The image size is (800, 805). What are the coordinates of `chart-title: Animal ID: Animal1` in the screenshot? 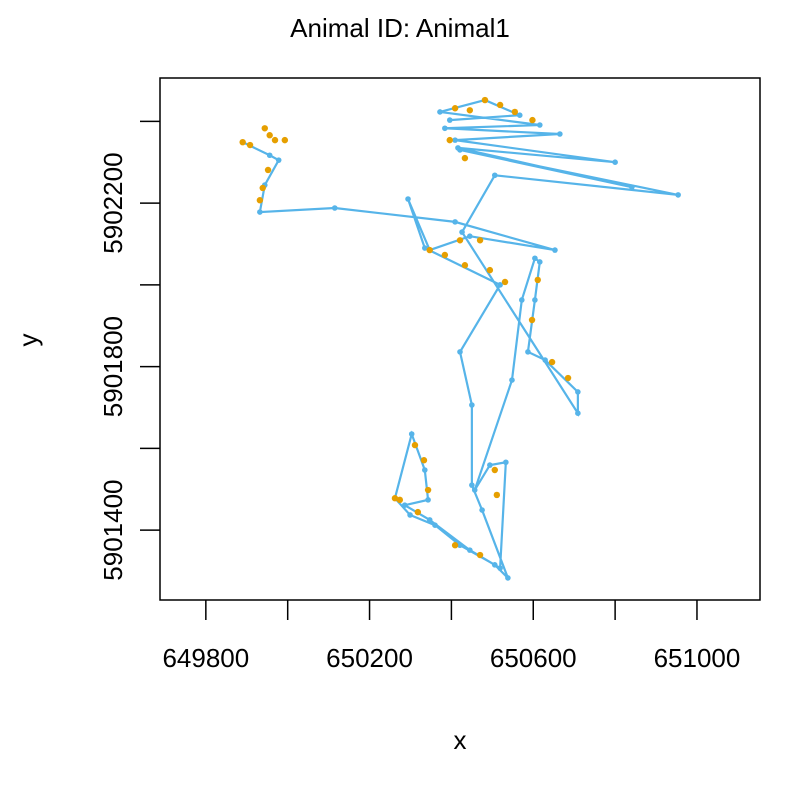 It's located at (400, 28).